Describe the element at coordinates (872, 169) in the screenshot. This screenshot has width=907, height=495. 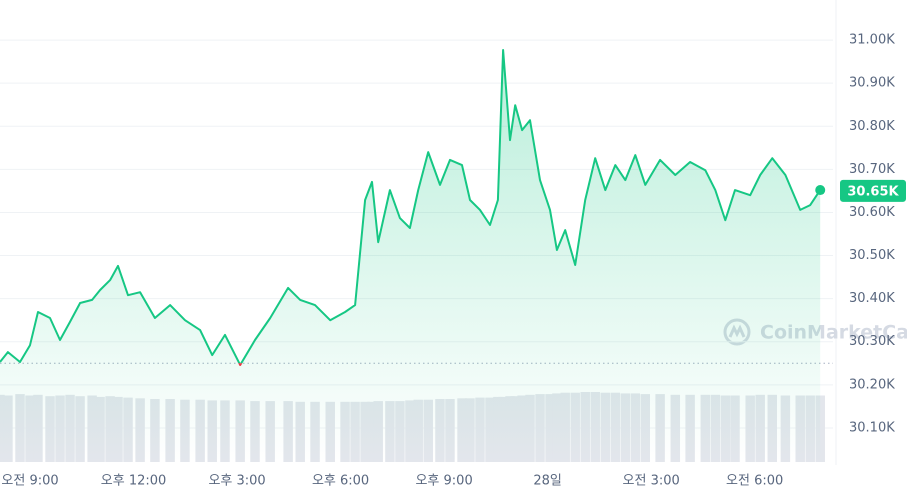
I see `y-tick-label: 30.70K` at that location.